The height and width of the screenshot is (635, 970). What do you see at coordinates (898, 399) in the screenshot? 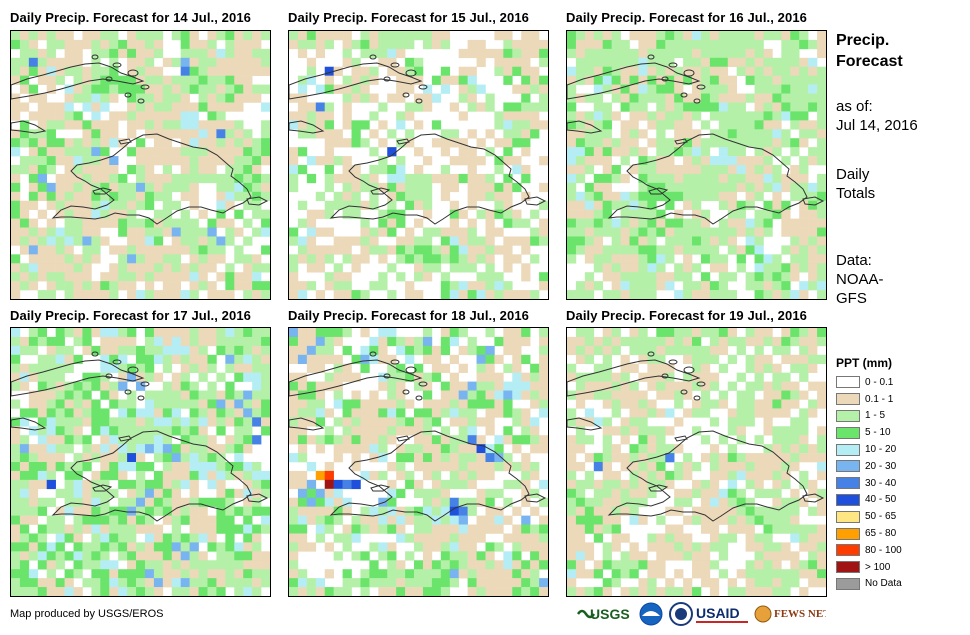
I see `legend-item: 0.1 - 1` at bounding box center [898, 399].